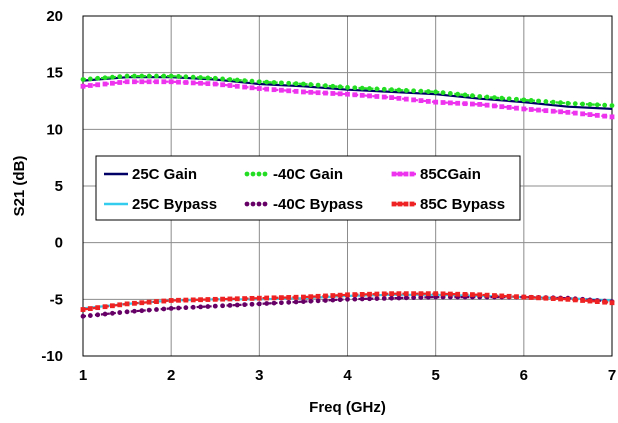  I want to click on y-tick-label: 5, so click(59, 186).